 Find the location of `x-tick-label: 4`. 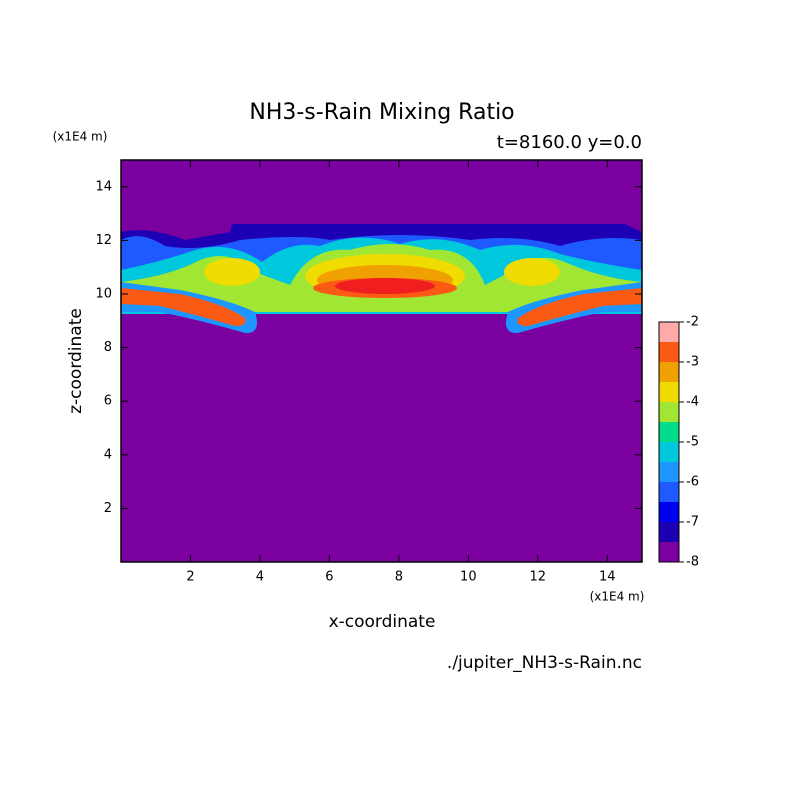

x-tick-label: 4 is located at coordinates (260, 577).